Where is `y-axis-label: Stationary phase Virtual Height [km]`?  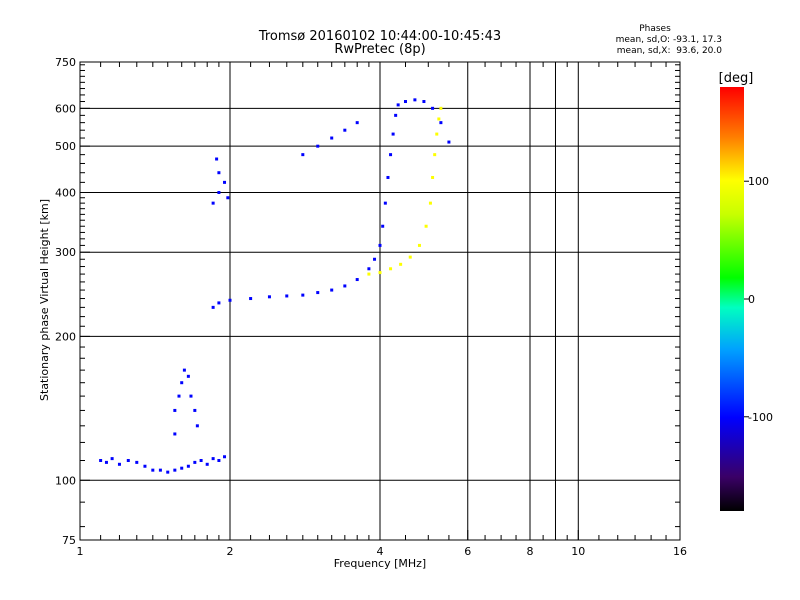
y-axis-label: Stationary phase Virtual Height [km] is located at coordinates (44, 300).